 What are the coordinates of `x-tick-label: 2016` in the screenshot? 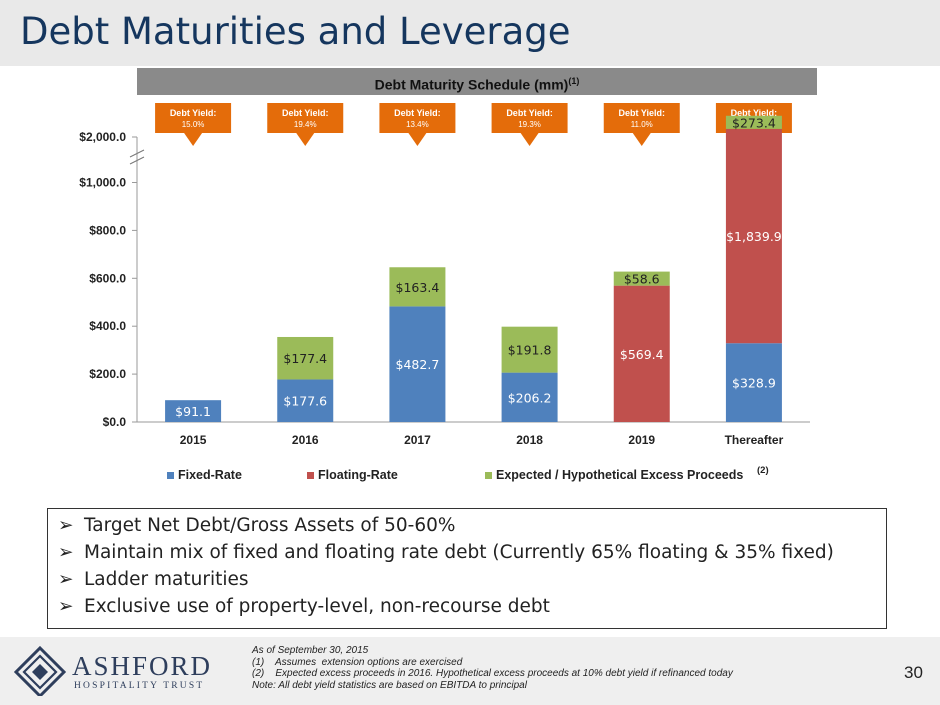 It's located at (305, 440).